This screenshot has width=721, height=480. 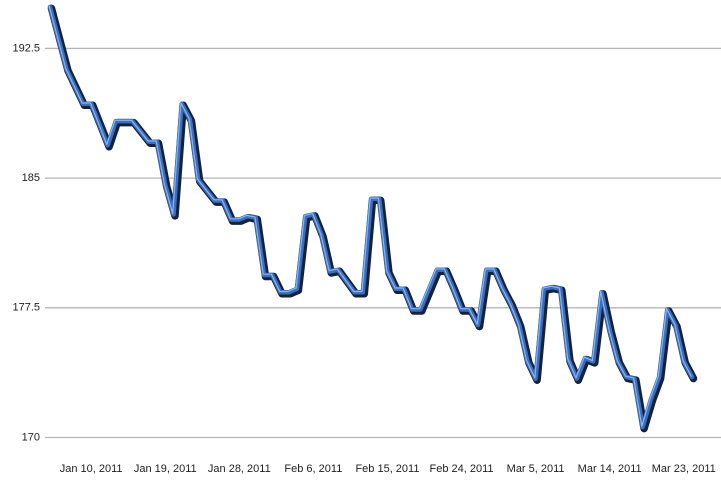 I want to click on x-tick-label: Mar 14, 2011, so click(x=610, y=469).